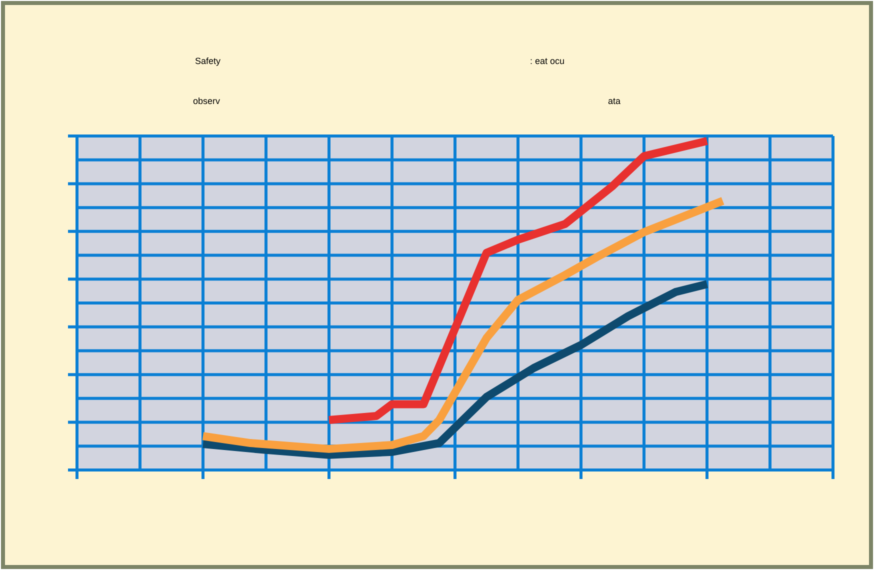 This screenshot has width=874, height=570. Describe the element at coordinates (547, 61) in the screenshot. I see `text: : eat ocu` at that location.